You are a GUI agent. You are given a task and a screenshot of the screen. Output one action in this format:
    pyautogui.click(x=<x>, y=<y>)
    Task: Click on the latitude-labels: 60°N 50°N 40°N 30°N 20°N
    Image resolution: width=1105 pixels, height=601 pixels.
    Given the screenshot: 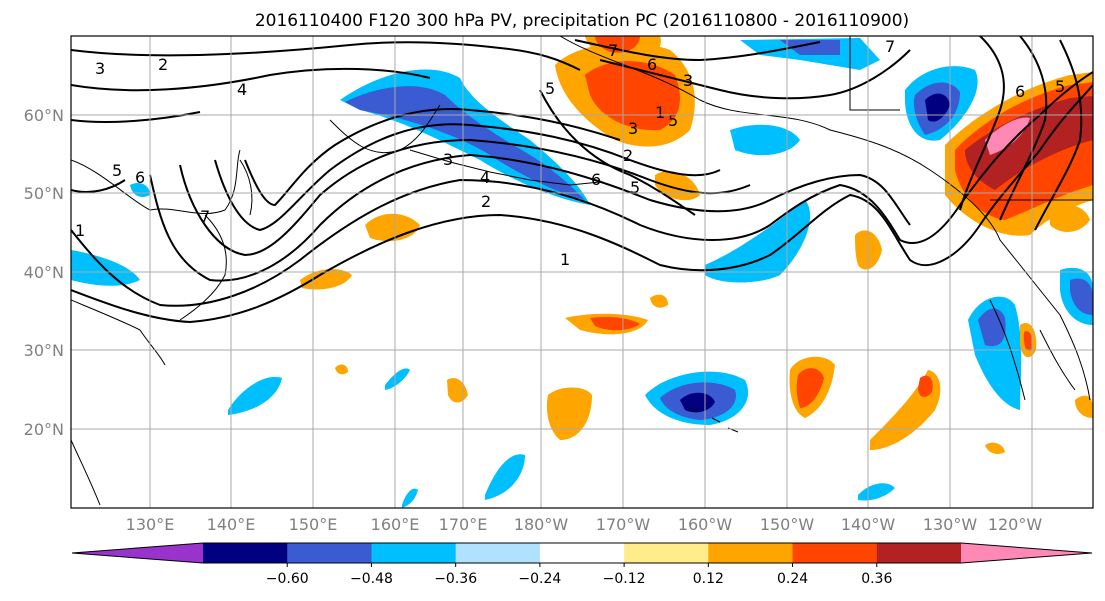 What is the action you would take?
    pyautogui.click(x=44, y=272)
    